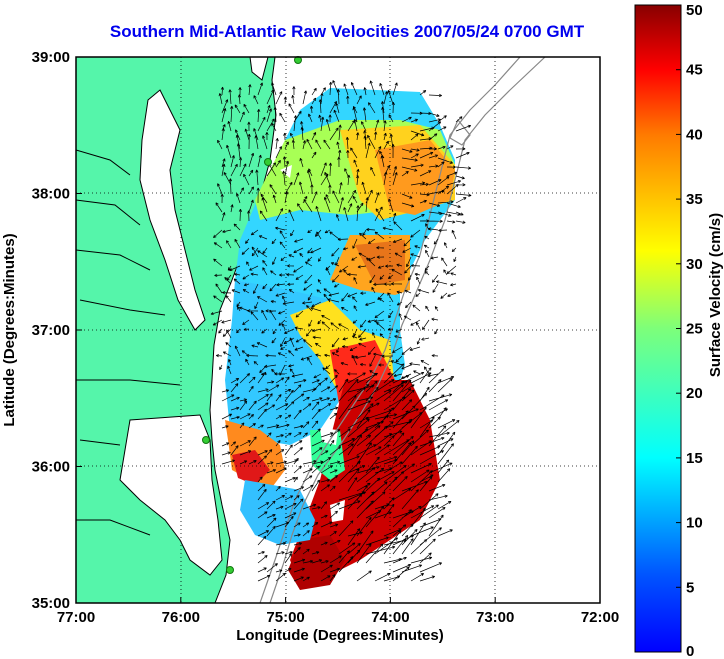 The height and width of the screenshot is (659, 724). What do you see at coordinates (694, 199) in the screenshot?
I see `colorbar-tick-label: 35` at bounding box center [694, 199].